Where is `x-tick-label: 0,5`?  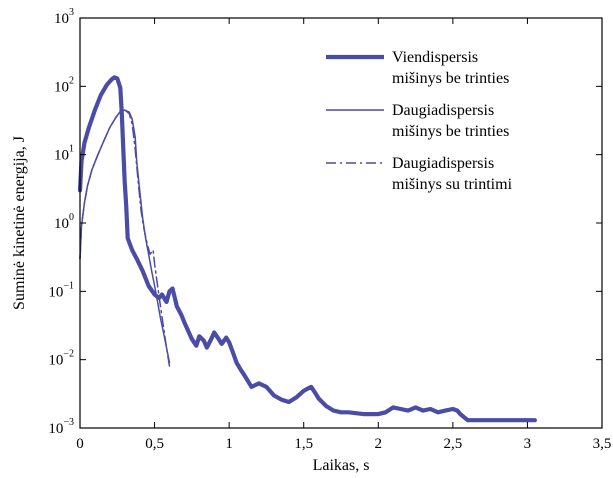 x-tick-label: 0,5 is located at coordinates (154, 444).